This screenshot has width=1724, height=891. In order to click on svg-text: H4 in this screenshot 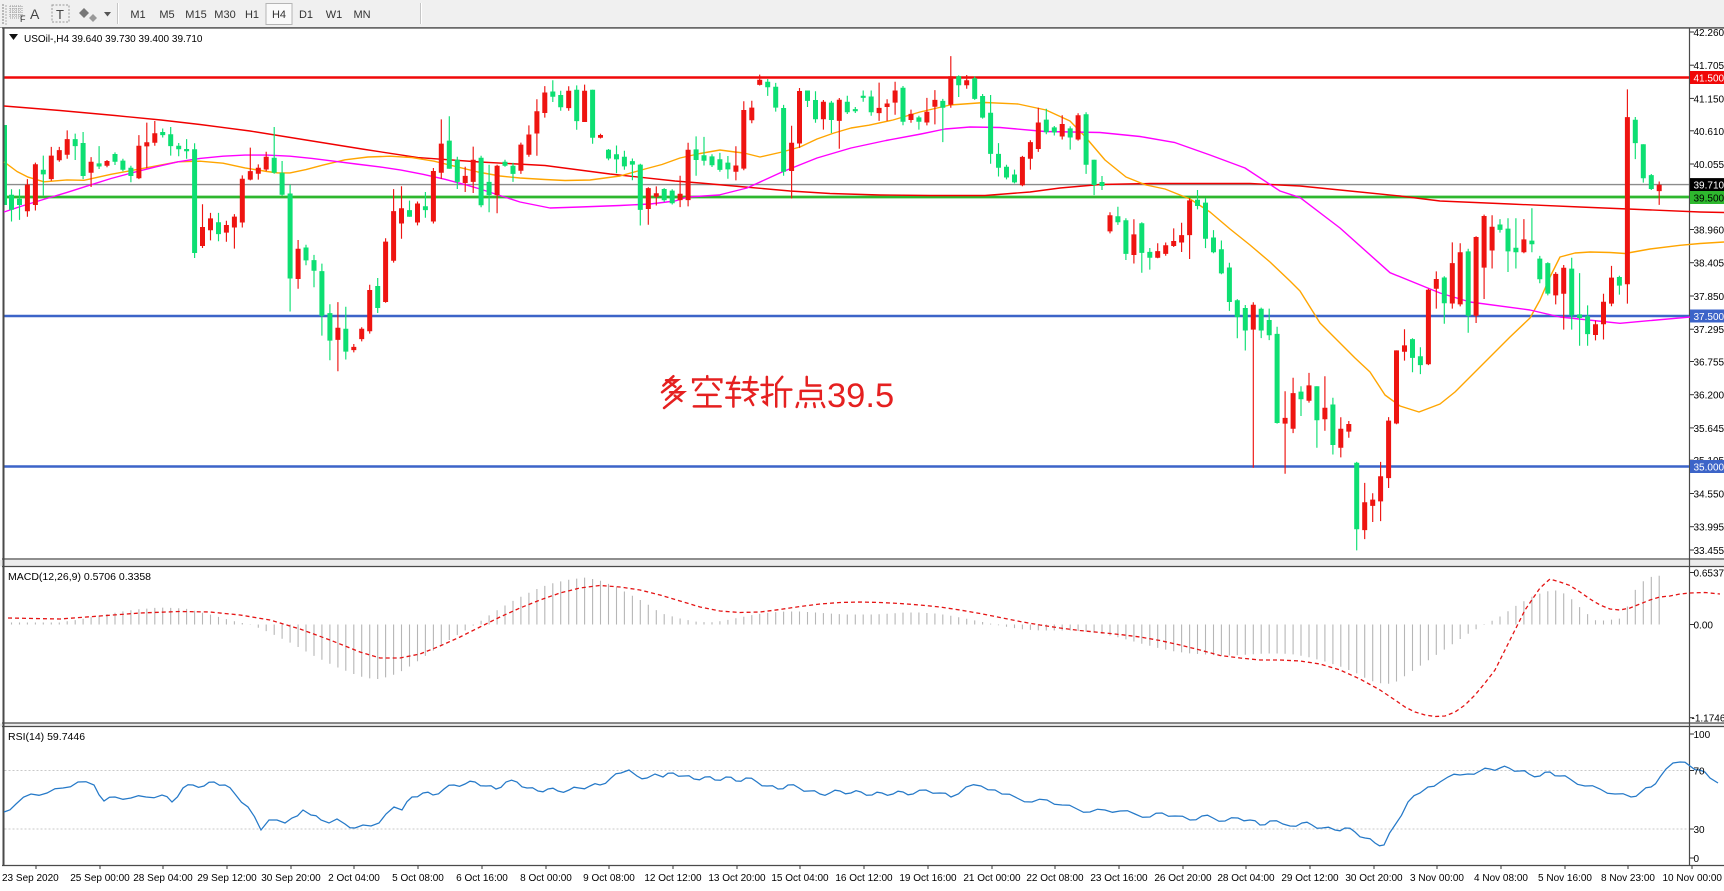, I will do `click(279, 15)`.